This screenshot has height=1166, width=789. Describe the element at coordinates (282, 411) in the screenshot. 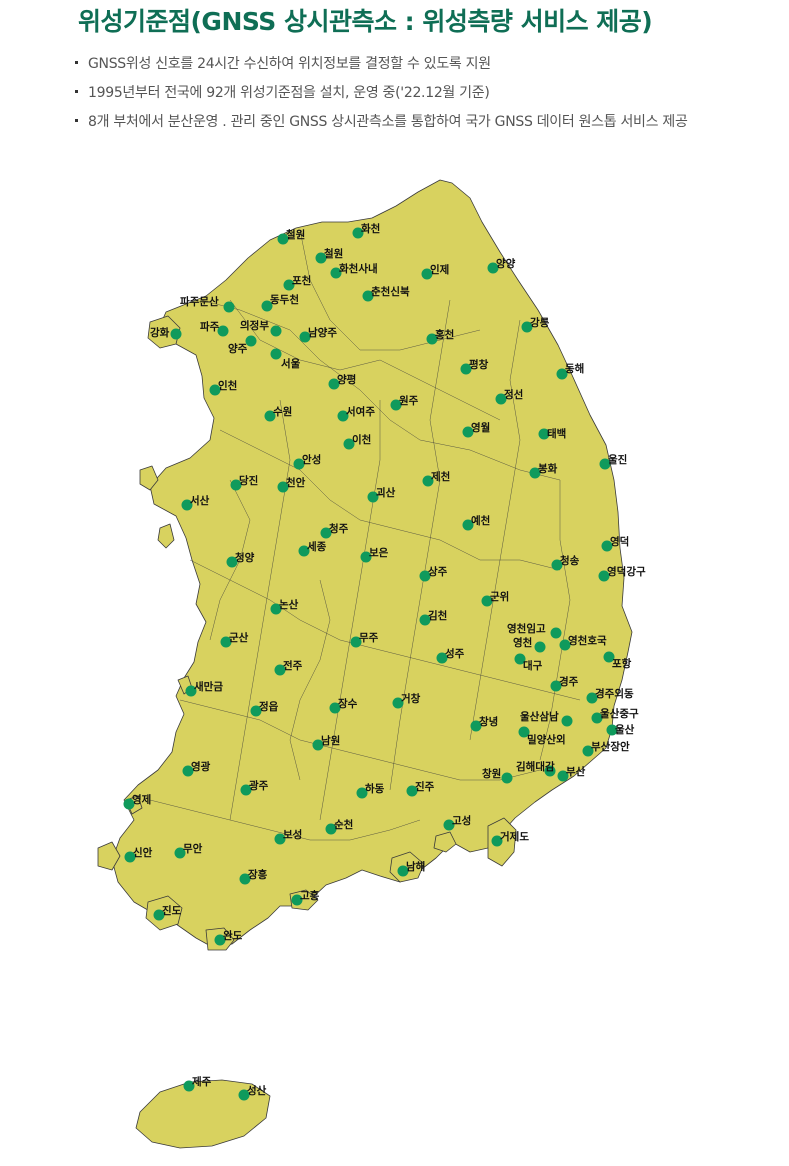

I see `station-label: 수원` at that location.